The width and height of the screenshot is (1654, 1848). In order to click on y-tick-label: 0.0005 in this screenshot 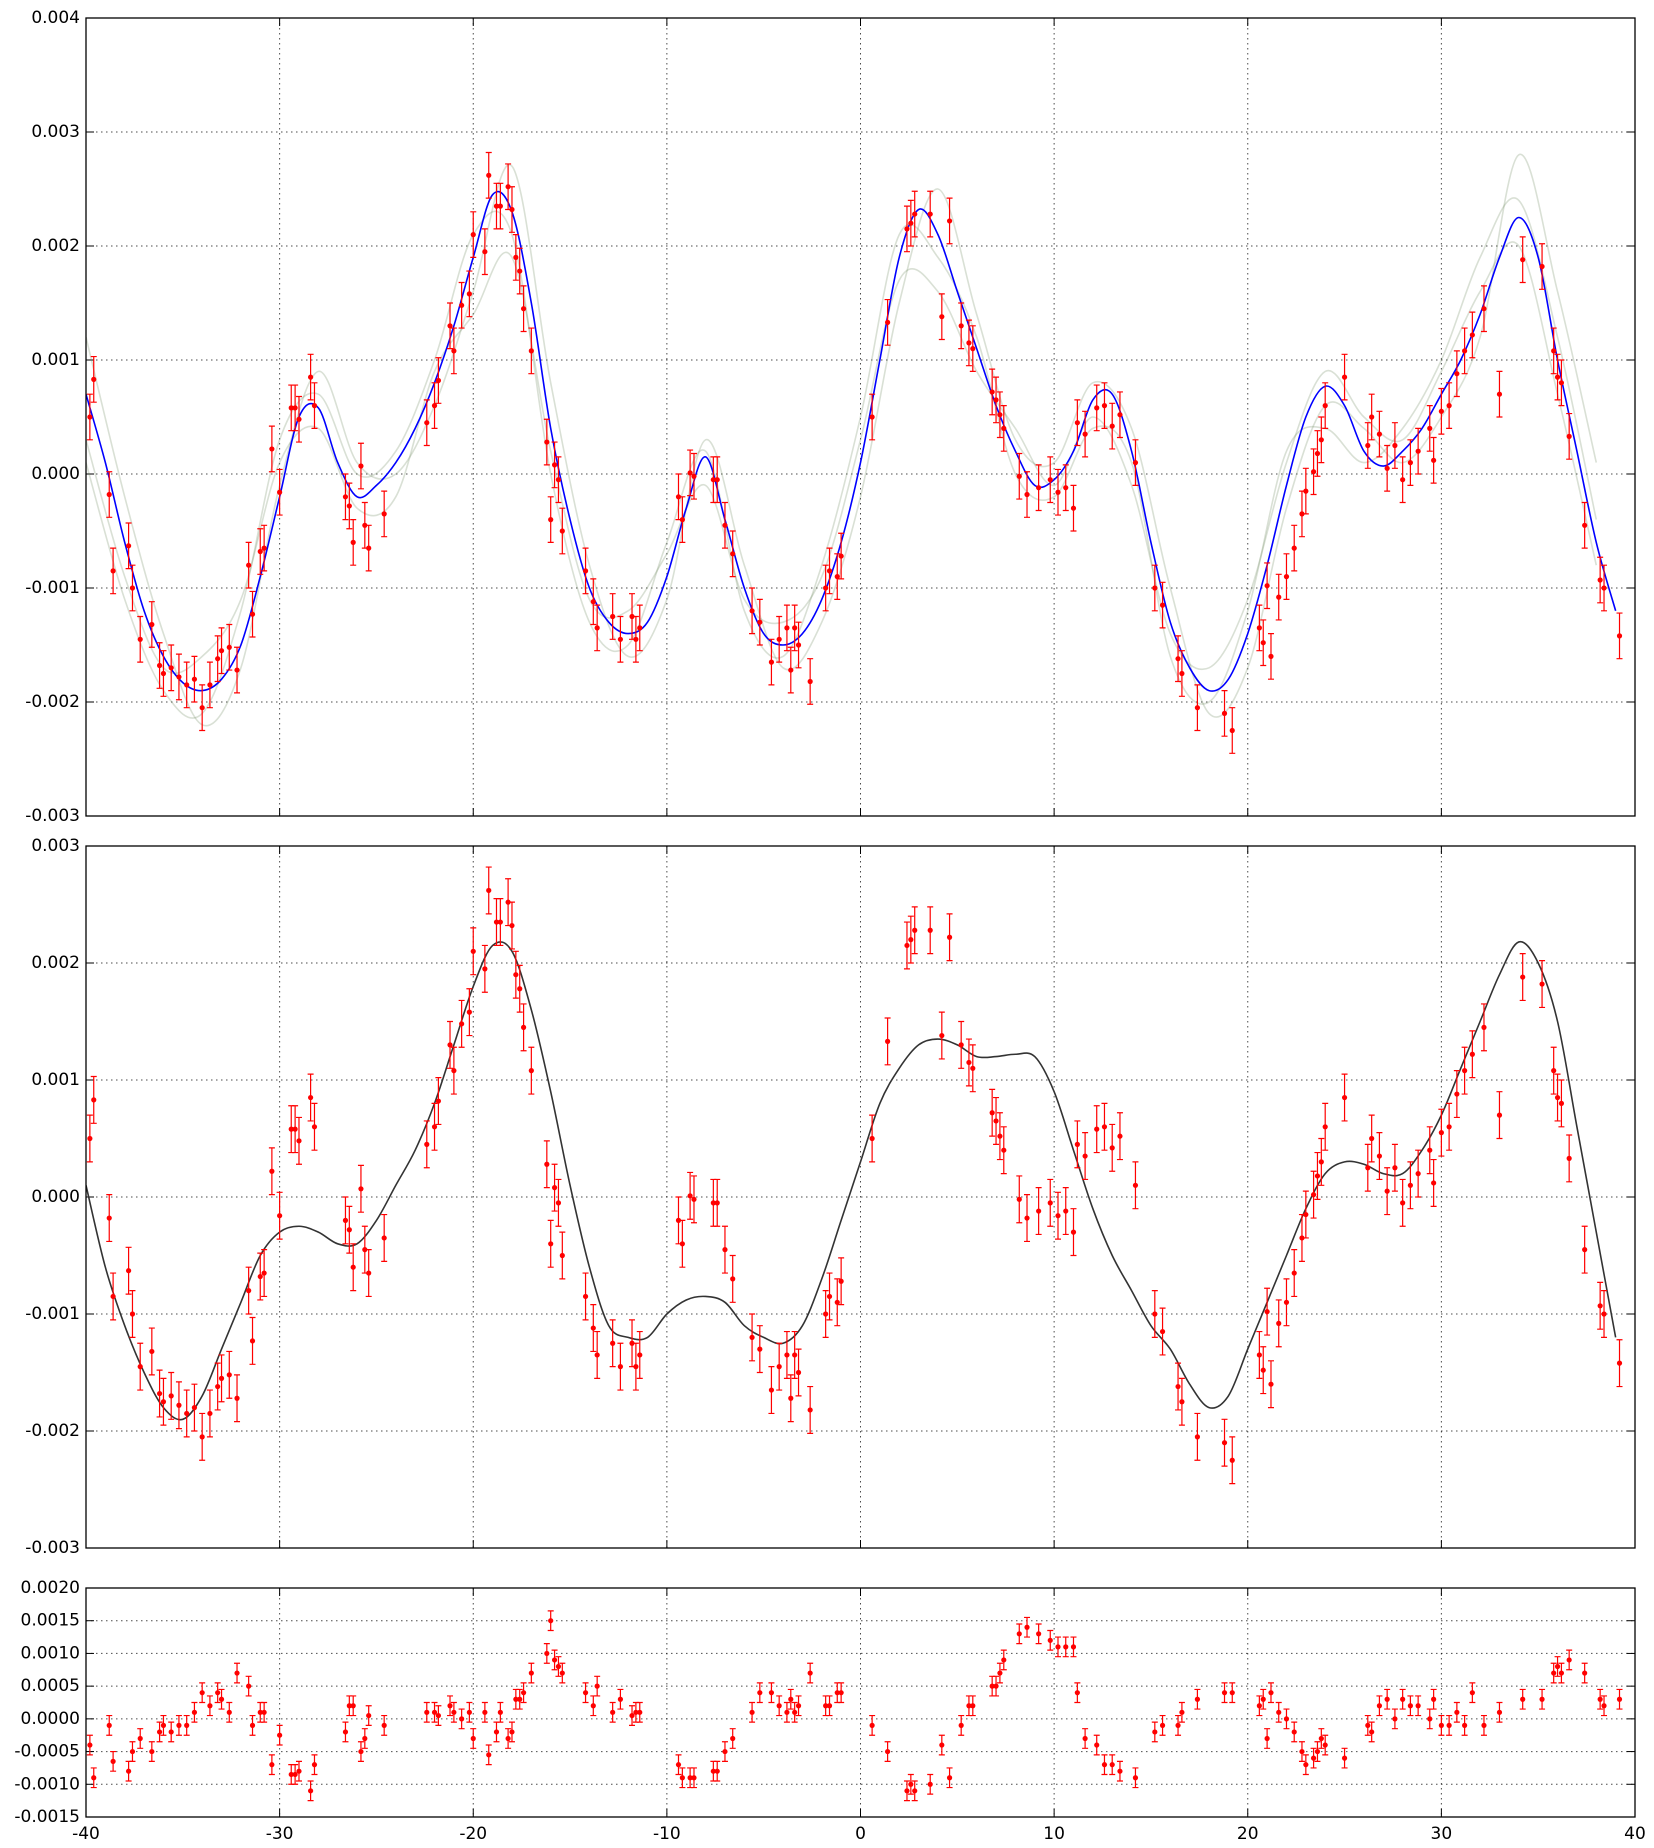, I will do `click(50, 1686)`.